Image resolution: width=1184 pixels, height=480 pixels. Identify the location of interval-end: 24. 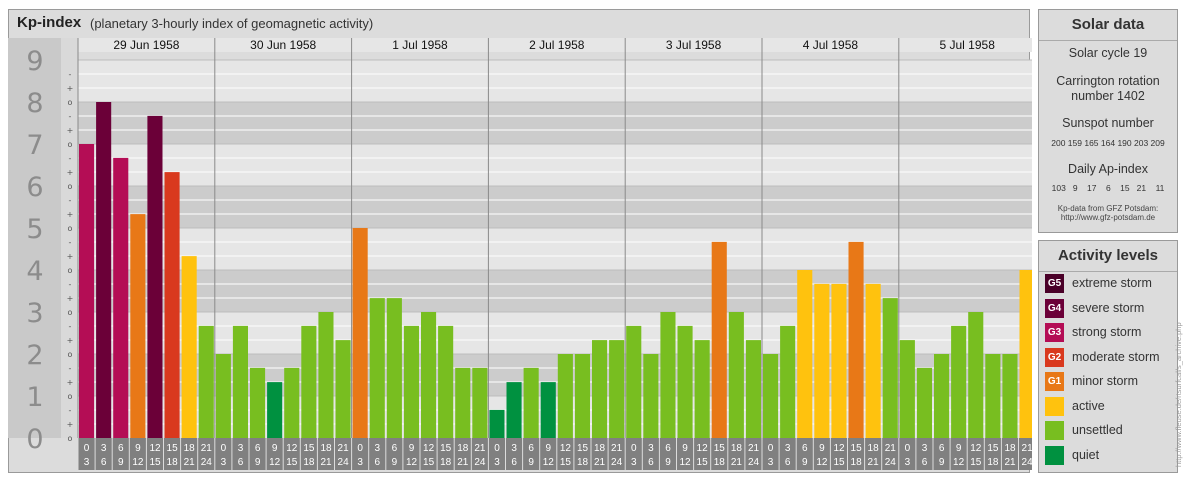
(344, 462).